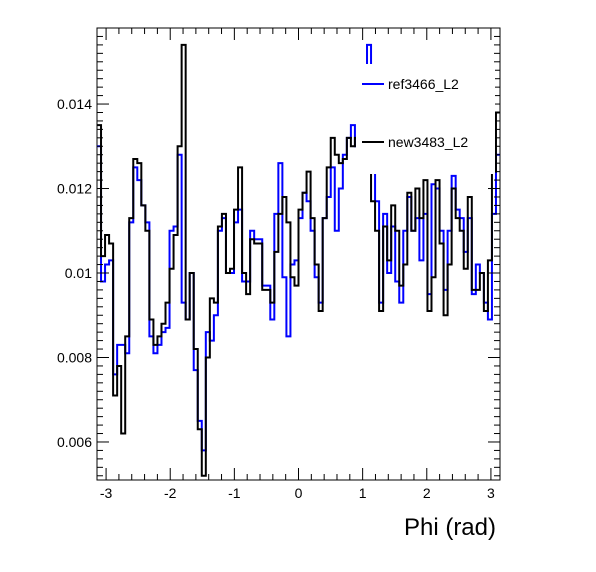 Image resolution: width=596 pixels, height=572 pixels. Describe the element at coordinates (106, 493) in the screenshot. I see `x-tick-label: -3` at that location.